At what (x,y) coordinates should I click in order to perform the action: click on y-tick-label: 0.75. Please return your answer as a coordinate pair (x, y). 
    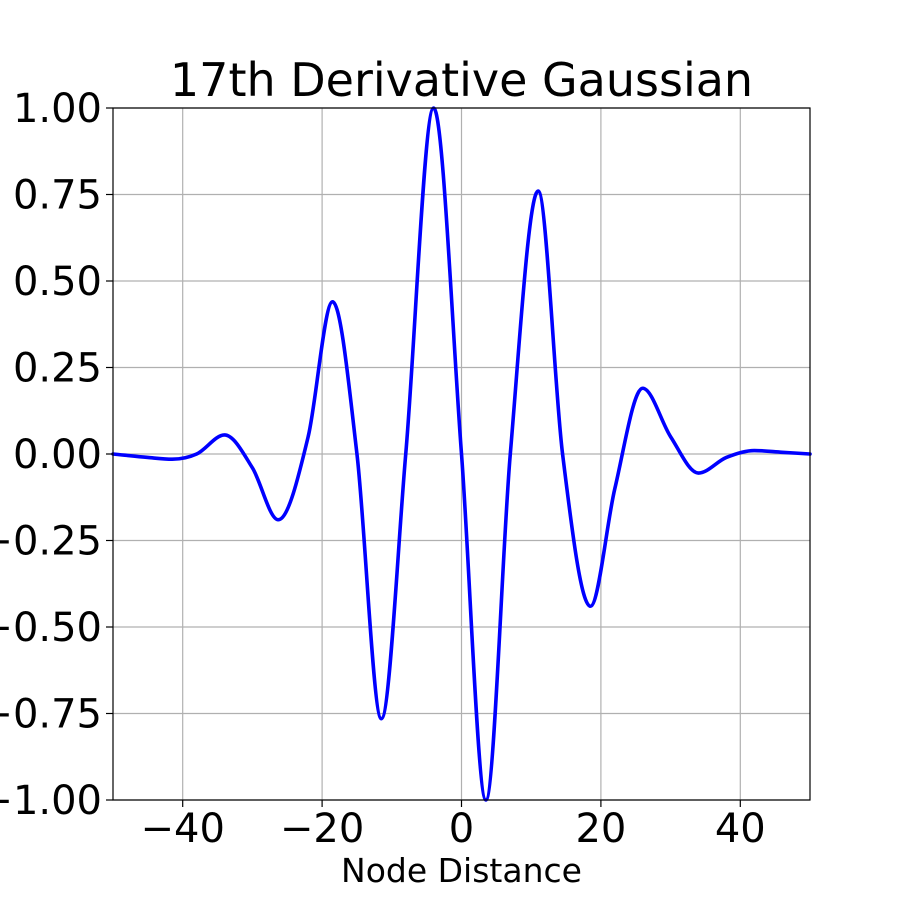
    Looking at the image, I should click on (57, 196).